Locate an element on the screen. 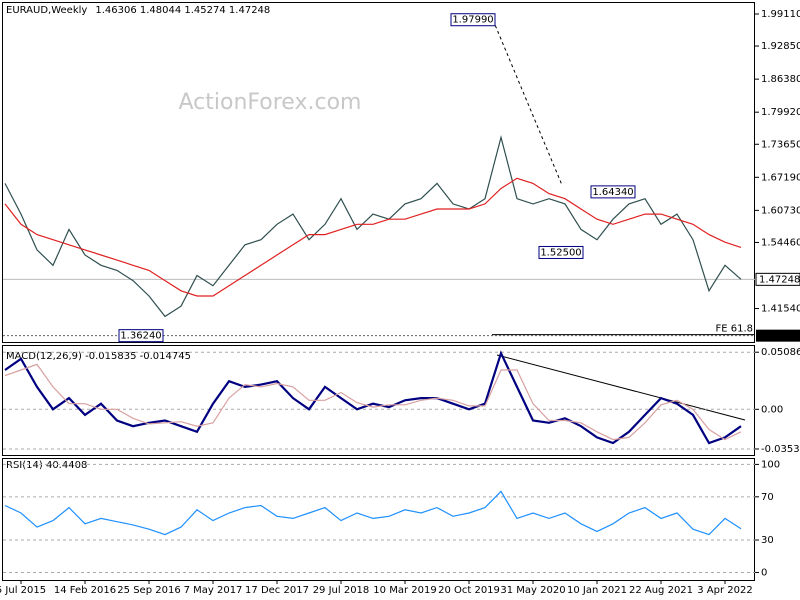 Image resolution: width=800 pixels, height=600 pixels. y-tick-label: 1.79920 is located at coordinates (780, 112).